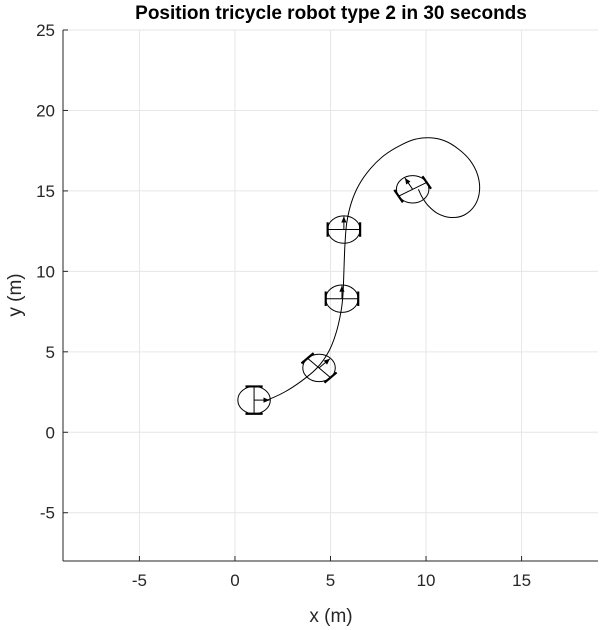 This screenshot has height=630, width=601. I want to click on y-axis-title: y (m), so click(15, 294).